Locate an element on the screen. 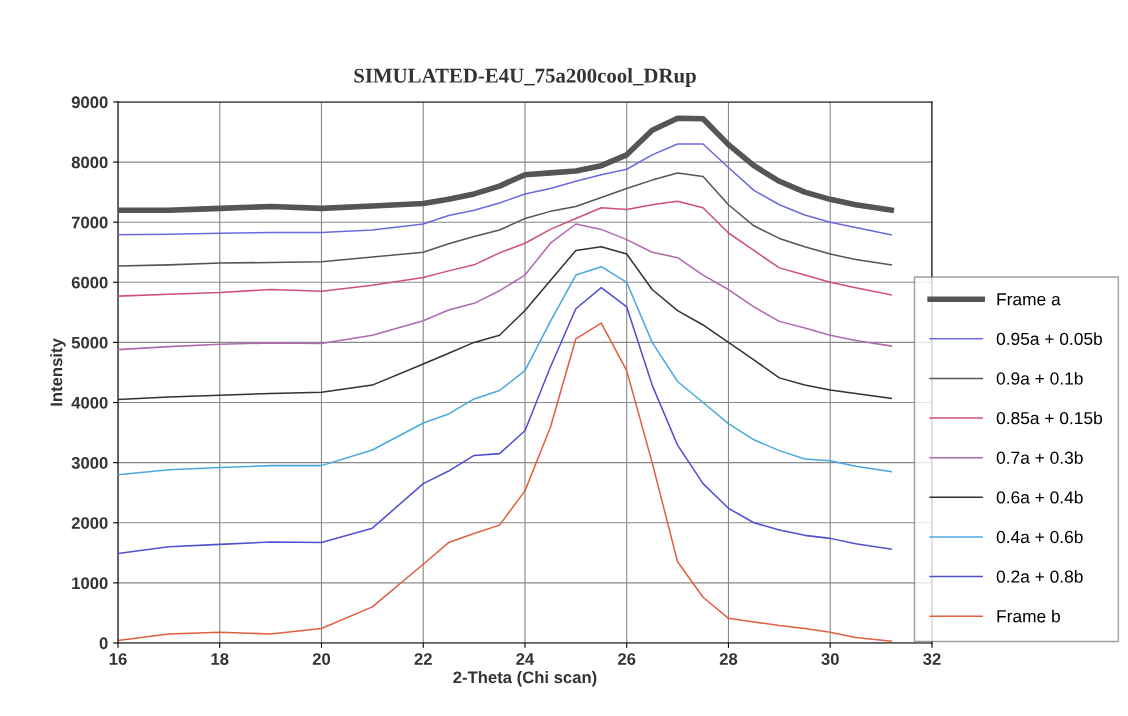 This screenshot has height=716, width=1128. y-tick-label: 4000 is located at coordinates (89, 402).